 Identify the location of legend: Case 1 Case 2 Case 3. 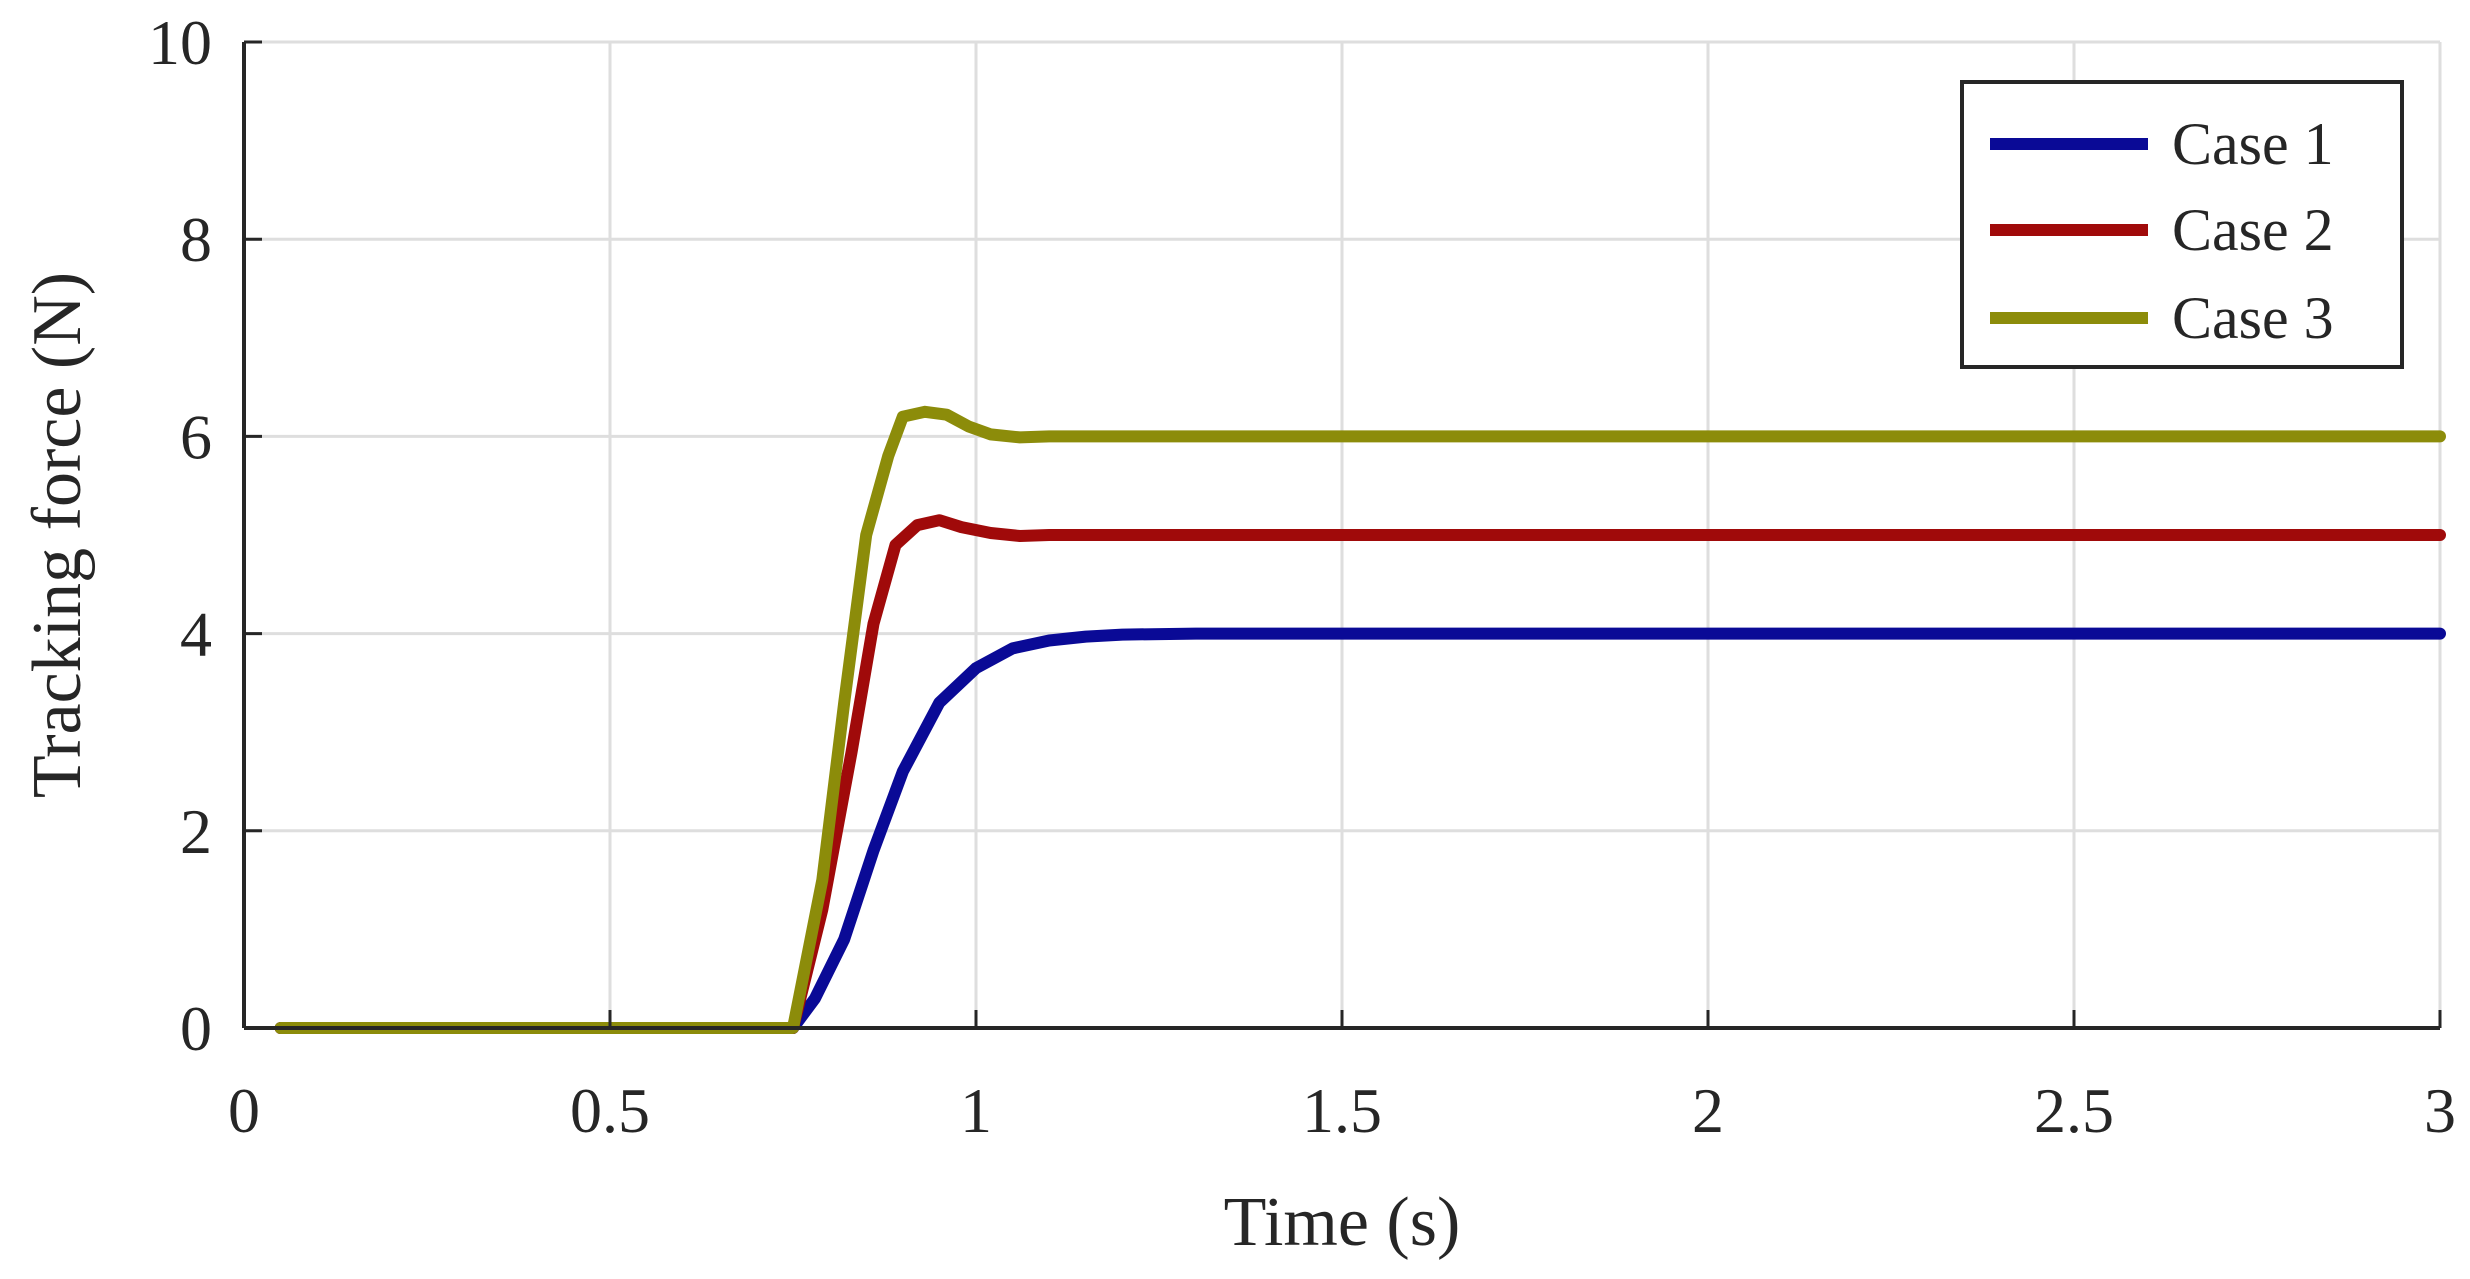
(2182, 224).